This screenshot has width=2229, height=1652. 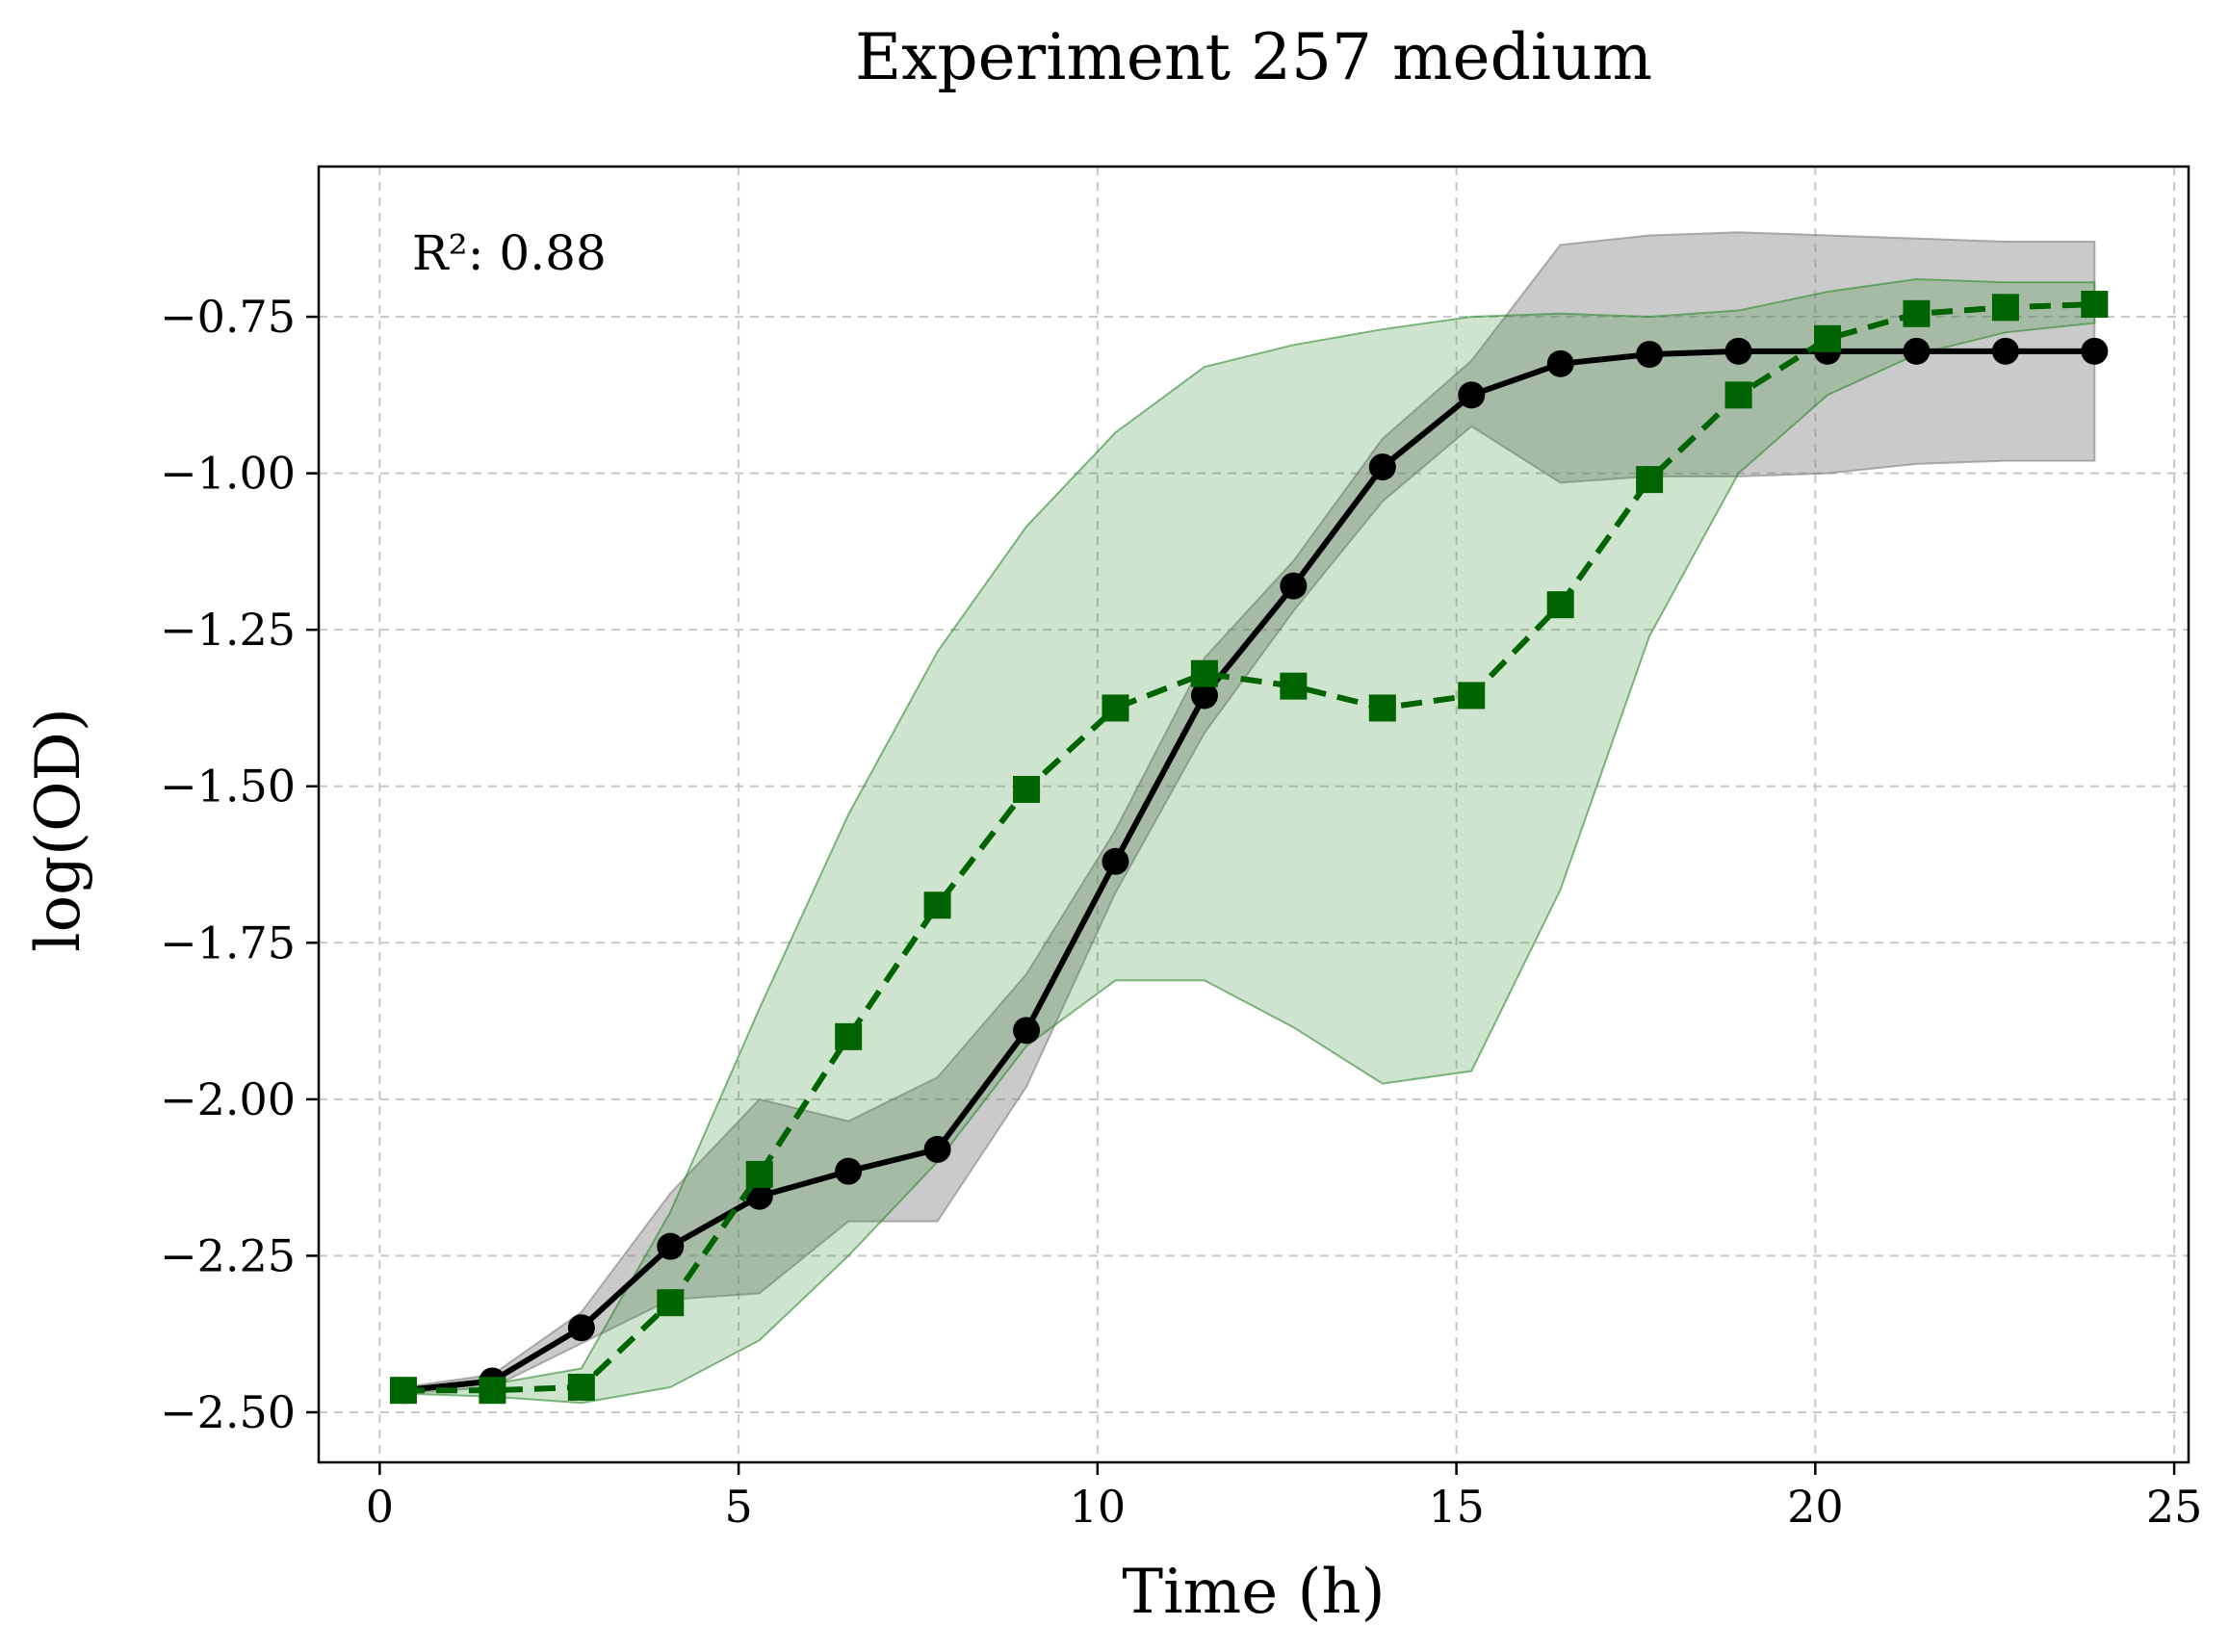 I want to click on x-tick-label: 20, so click(x=1815, y=1507).